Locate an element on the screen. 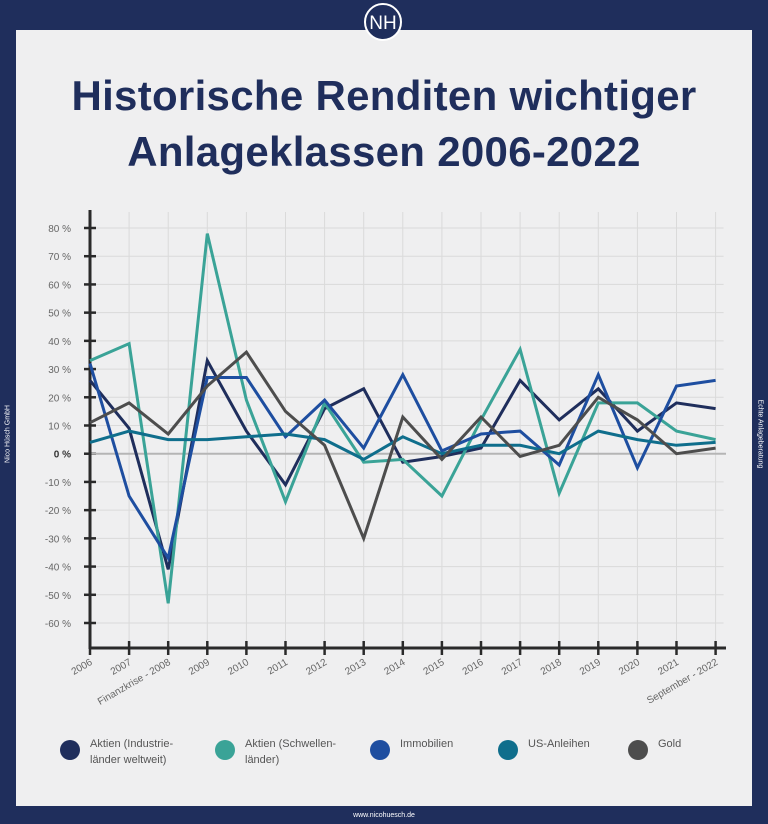 Image resolution: width=768 pixels, height=824 pixels. x-tick-label: 2010 is located at coordinates (238, 667).